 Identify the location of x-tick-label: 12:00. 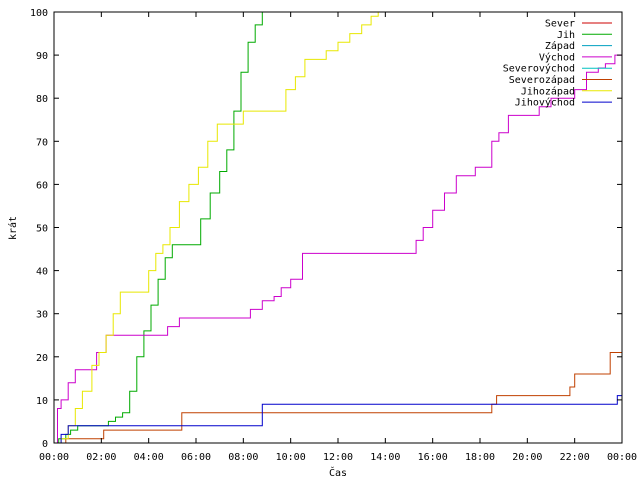
(338, 457).